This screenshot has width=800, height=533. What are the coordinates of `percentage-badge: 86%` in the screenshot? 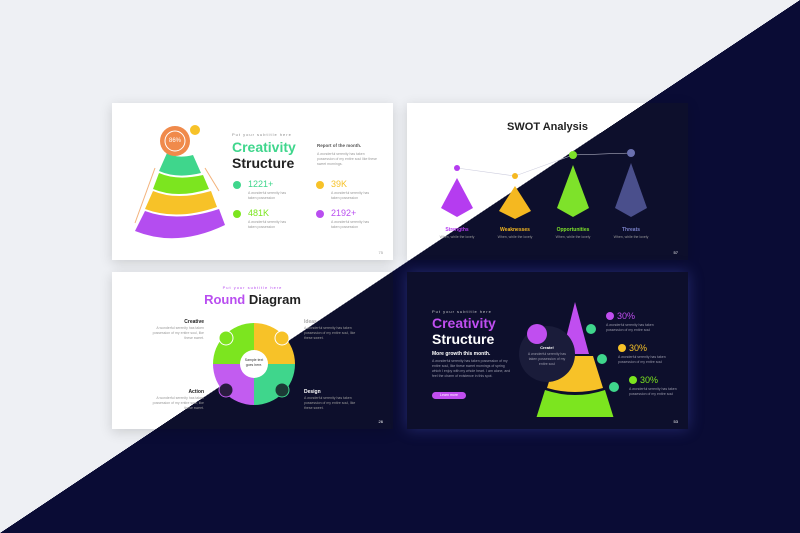 It's located at (175, 141).